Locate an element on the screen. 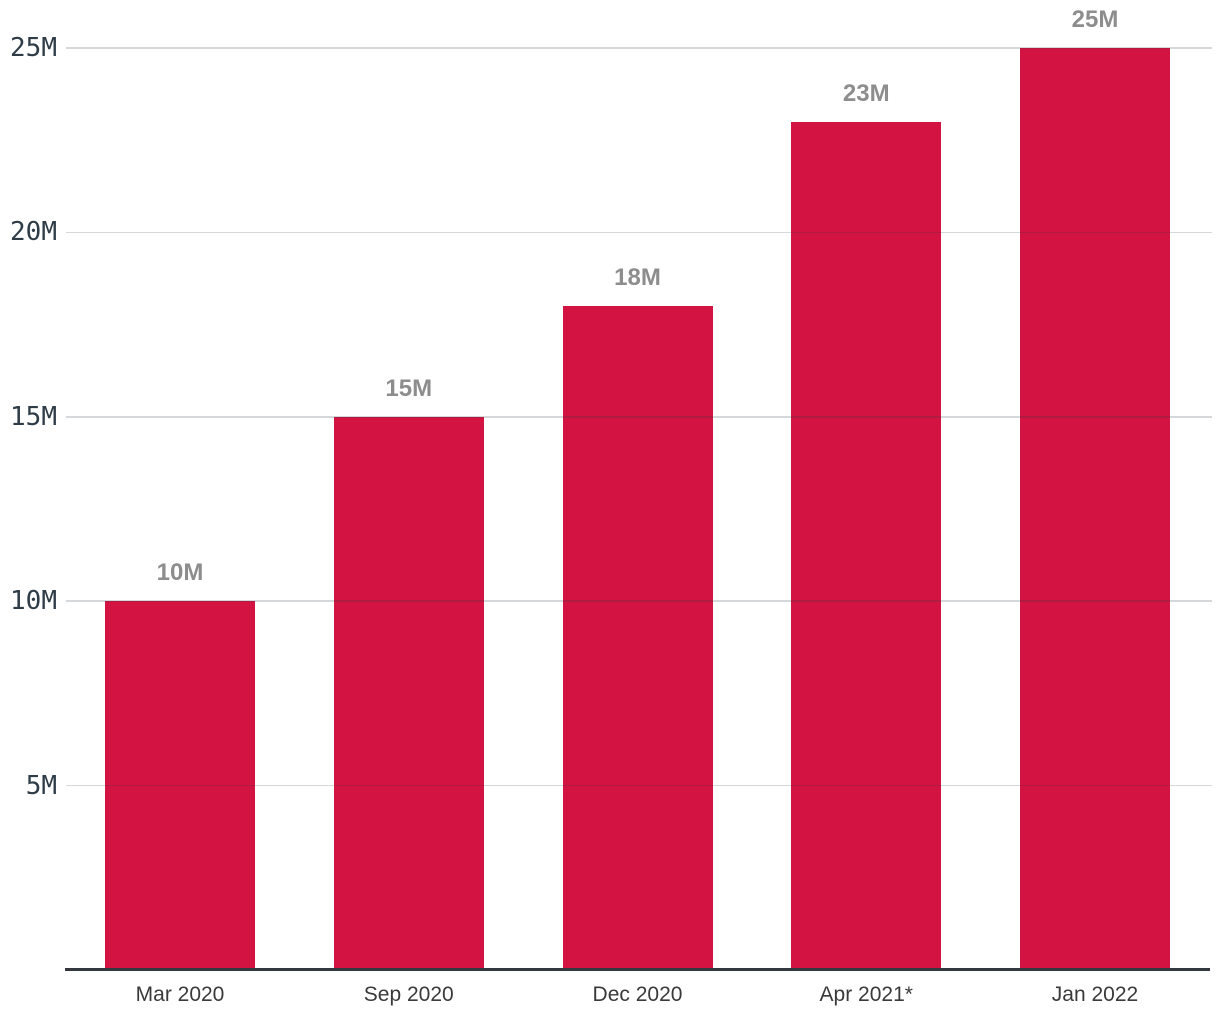 The height and width of the screenshot is (1020, 1220). bar-value-label: 10M is located at coordinates (180, 573).